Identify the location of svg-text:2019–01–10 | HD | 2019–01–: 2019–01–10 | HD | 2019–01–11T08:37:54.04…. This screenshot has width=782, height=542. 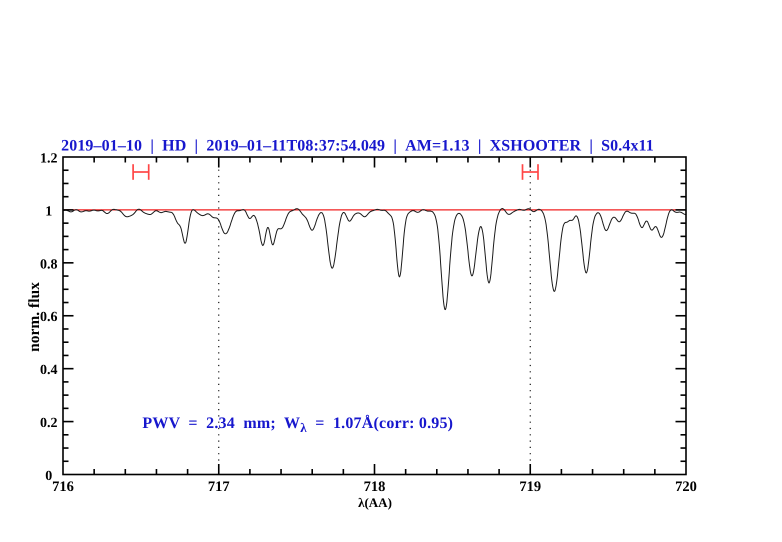
(357, 146).